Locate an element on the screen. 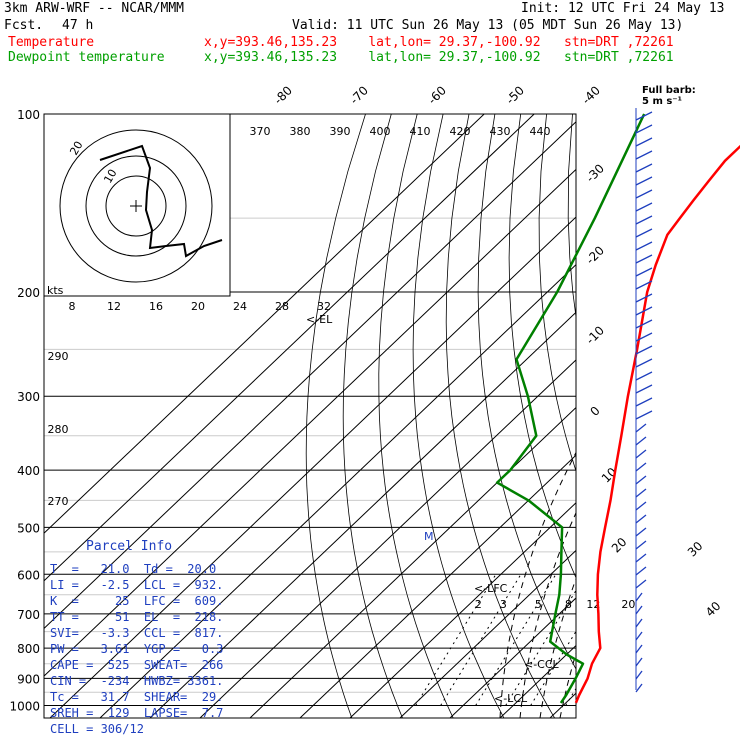  pressure-tick-label: 1000 is located at coordinates (24, 706).